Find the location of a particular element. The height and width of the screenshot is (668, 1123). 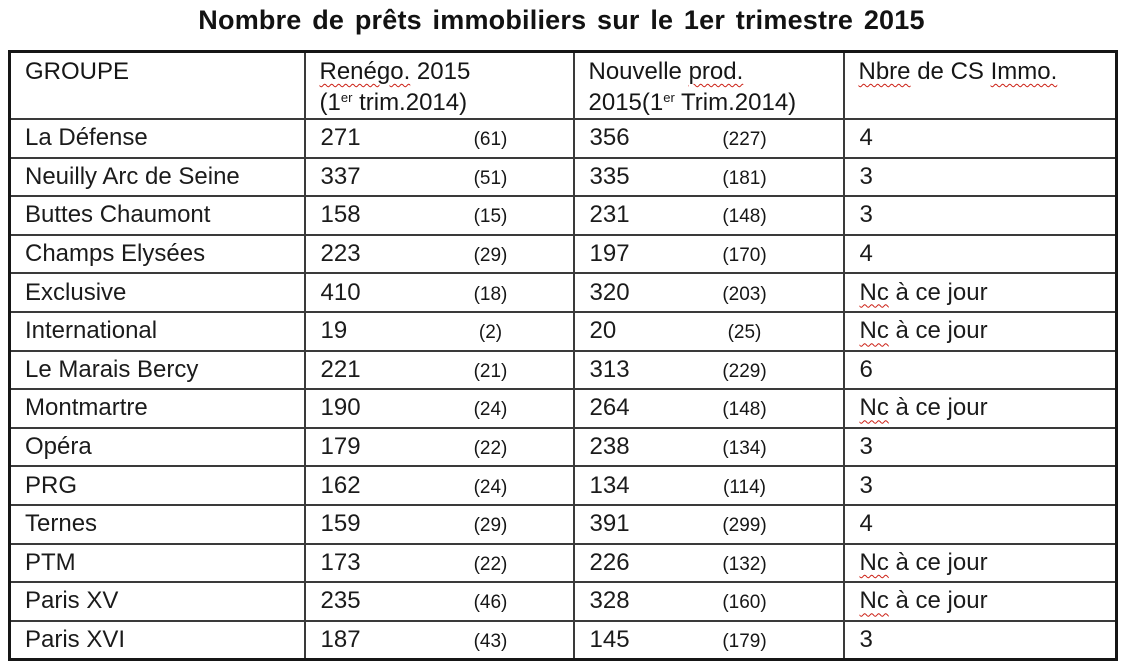

cell-groupe: Paris XVI is located at coordinates (157, 640).